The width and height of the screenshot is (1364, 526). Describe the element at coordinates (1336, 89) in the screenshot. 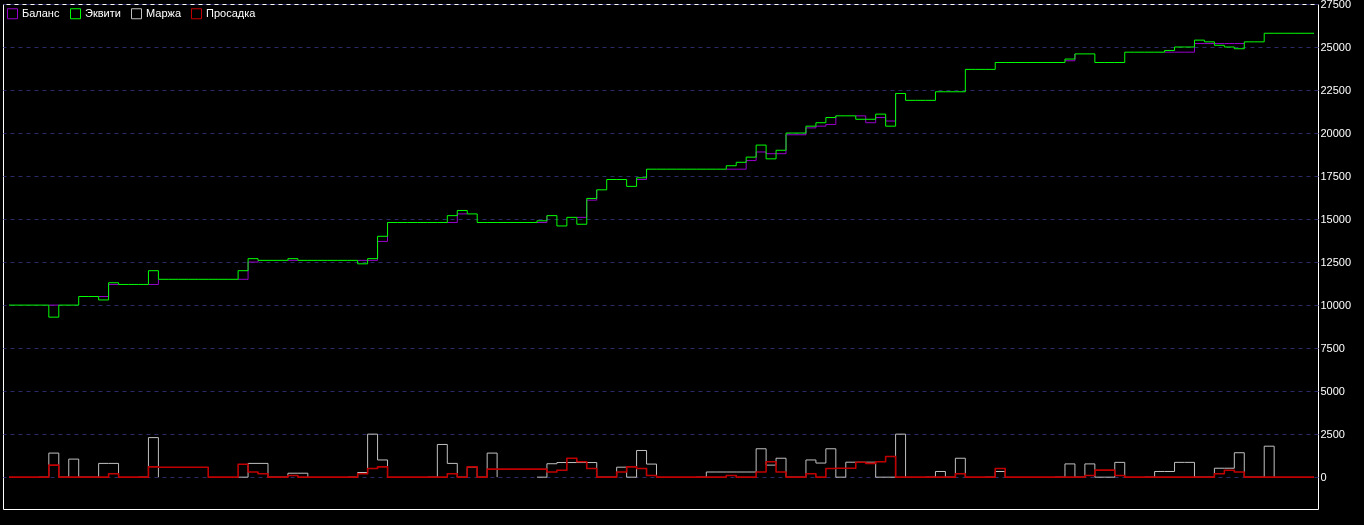

I see `y-tick-label: 22500` at that location.